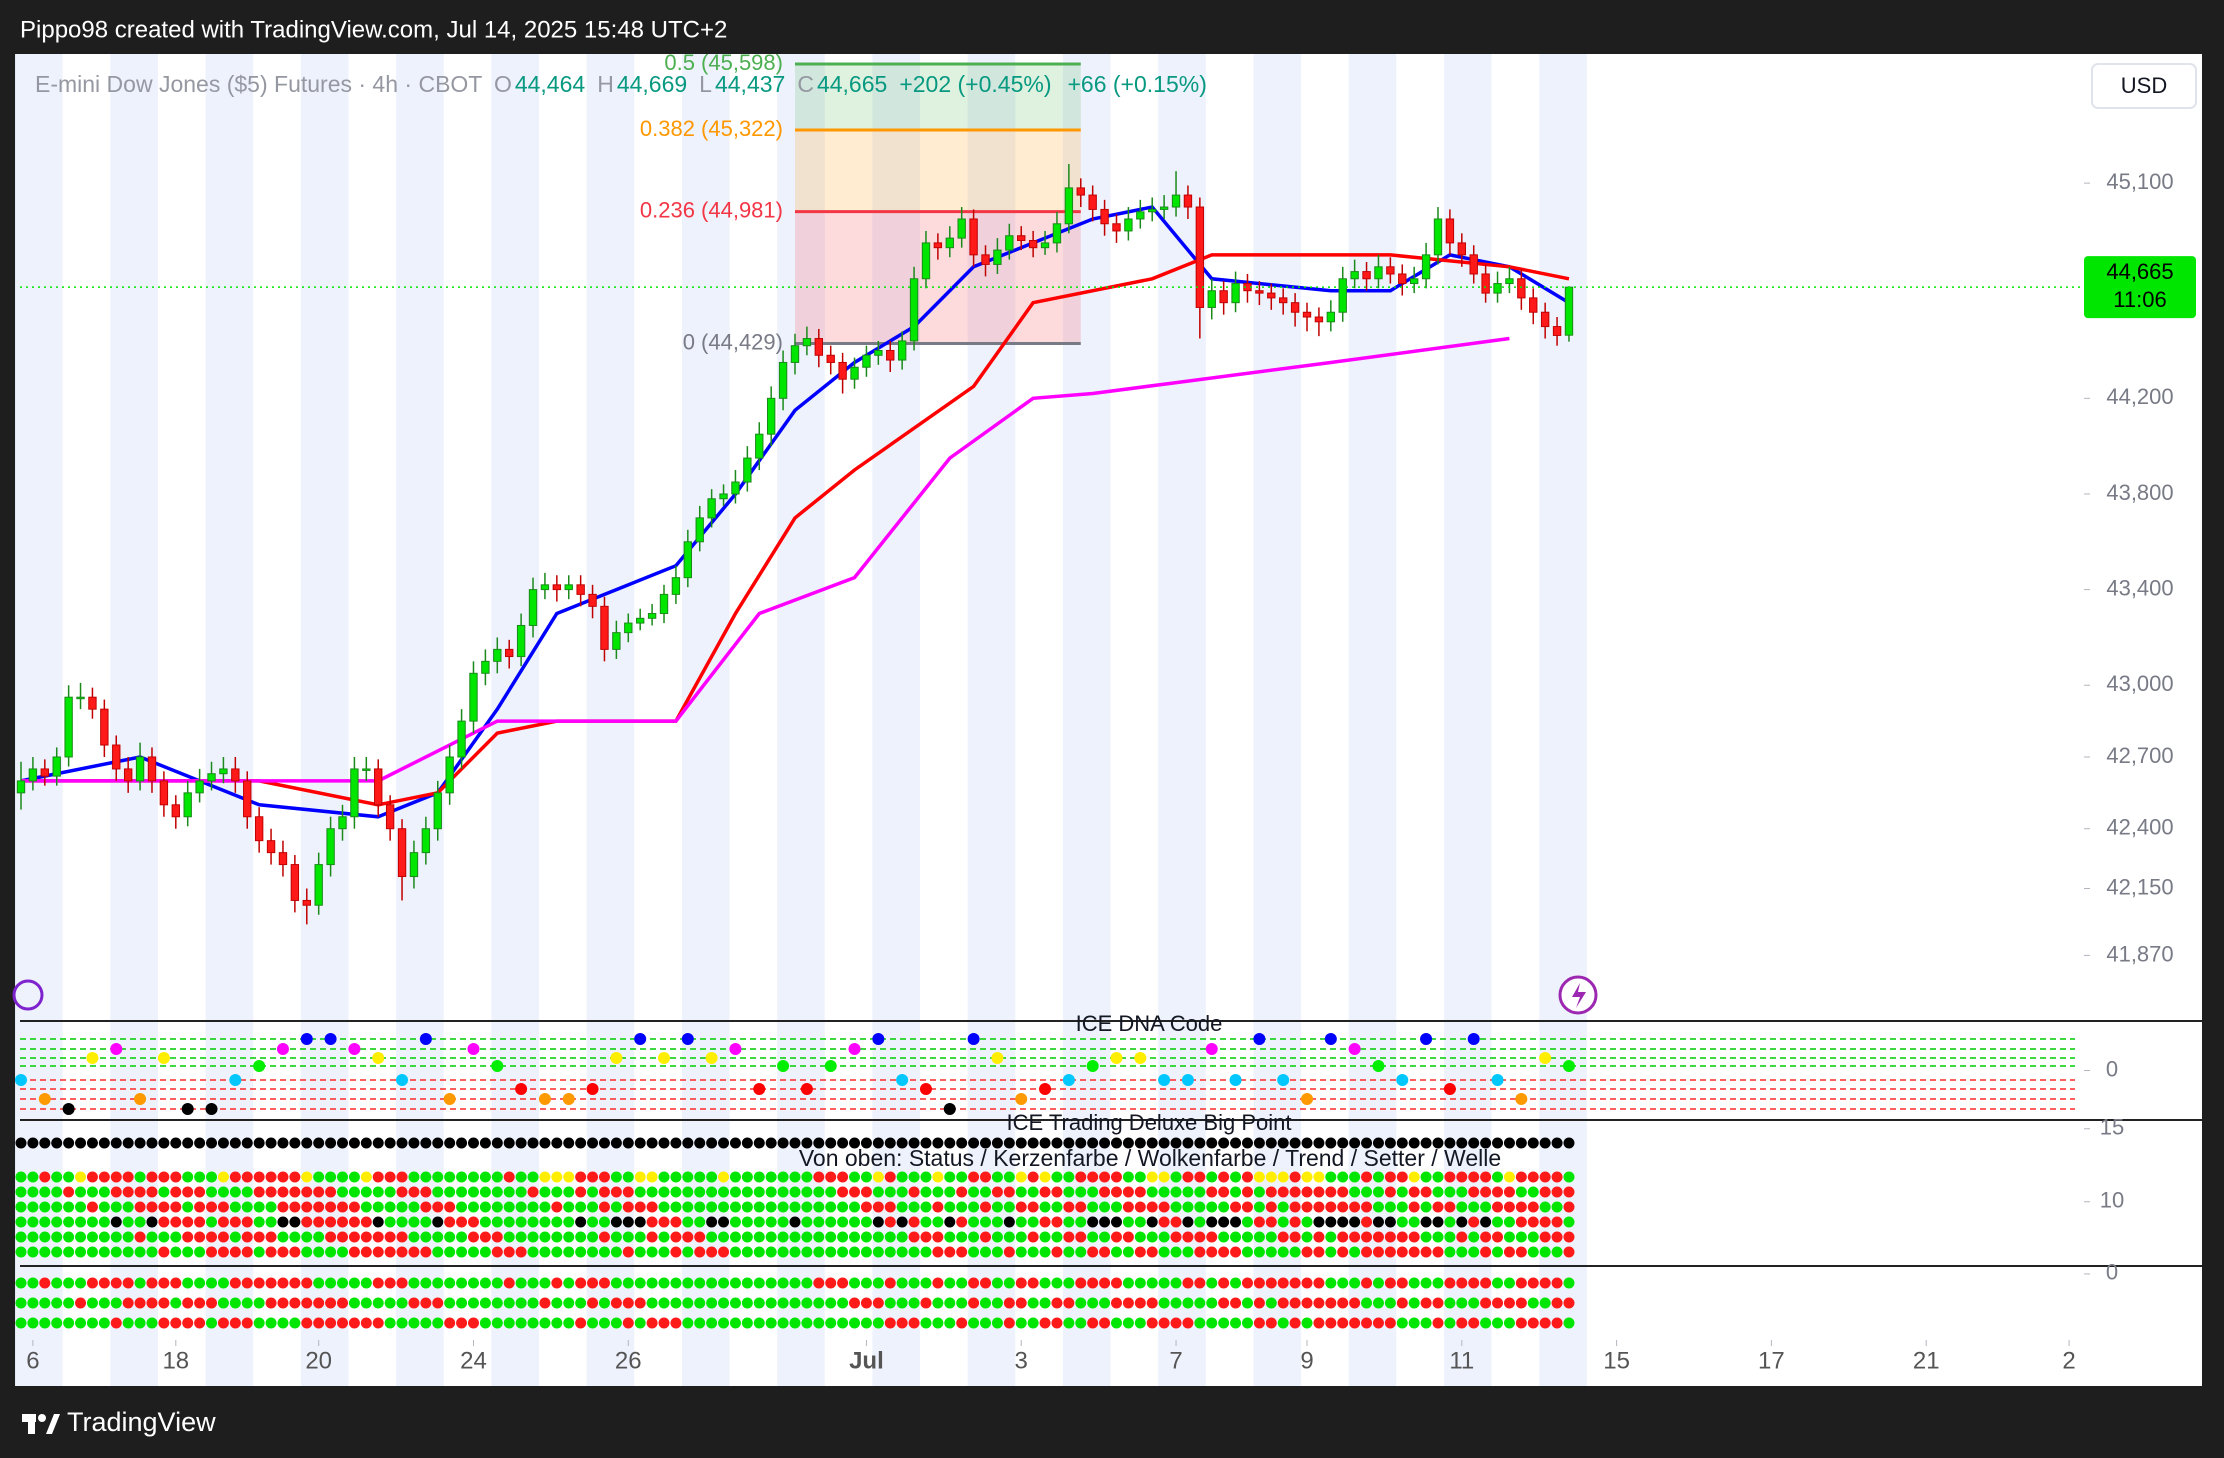  I want to click on x-tick-label: 18, so click(175, 1360).